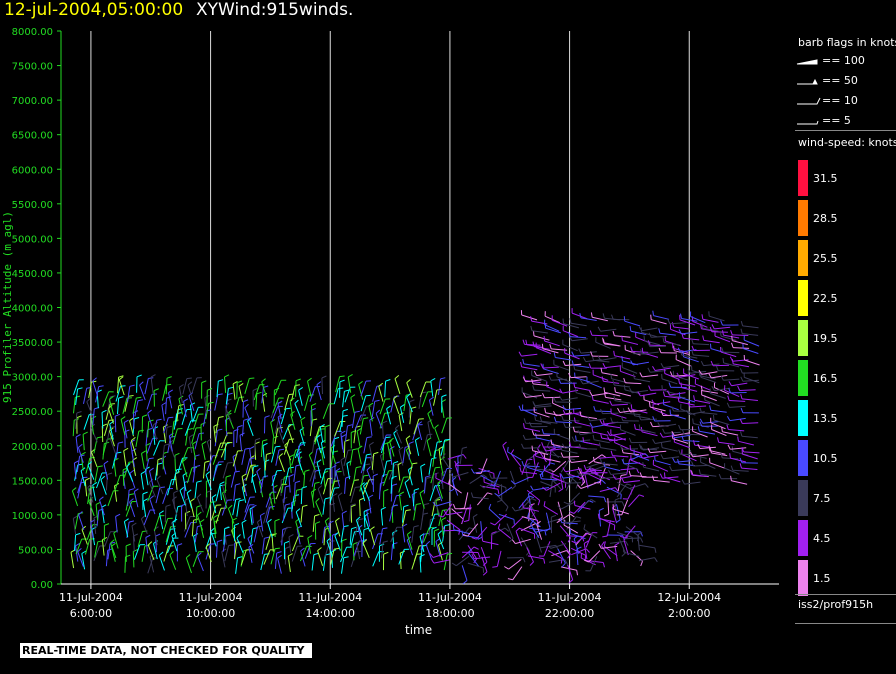 This screenshot has width=896, height=674. Describe the element at coordinates (836, 604) in the screenshot. I see `source-label: iss2/prof915h` at that location.